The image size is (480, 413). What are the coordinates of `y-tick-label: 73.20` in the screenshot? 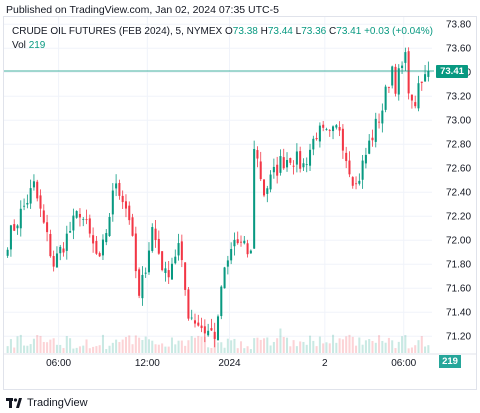 It's located at (458, 97).